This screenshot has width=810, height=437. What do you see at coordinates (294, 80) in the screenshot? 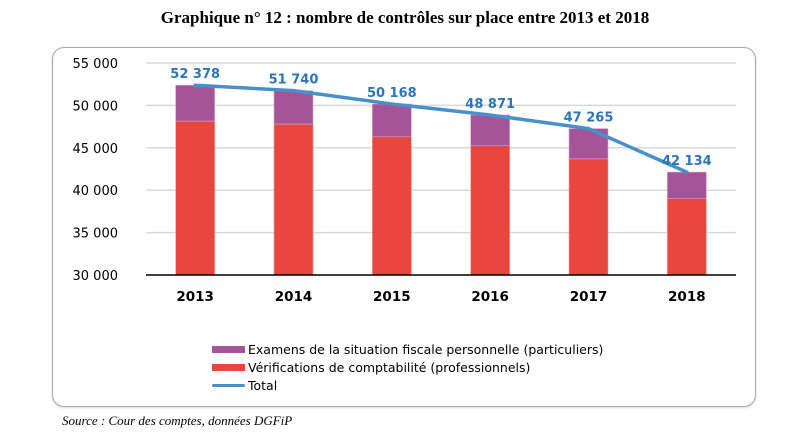
I see `data-label: 51 740` at bounding box center [294, 80].